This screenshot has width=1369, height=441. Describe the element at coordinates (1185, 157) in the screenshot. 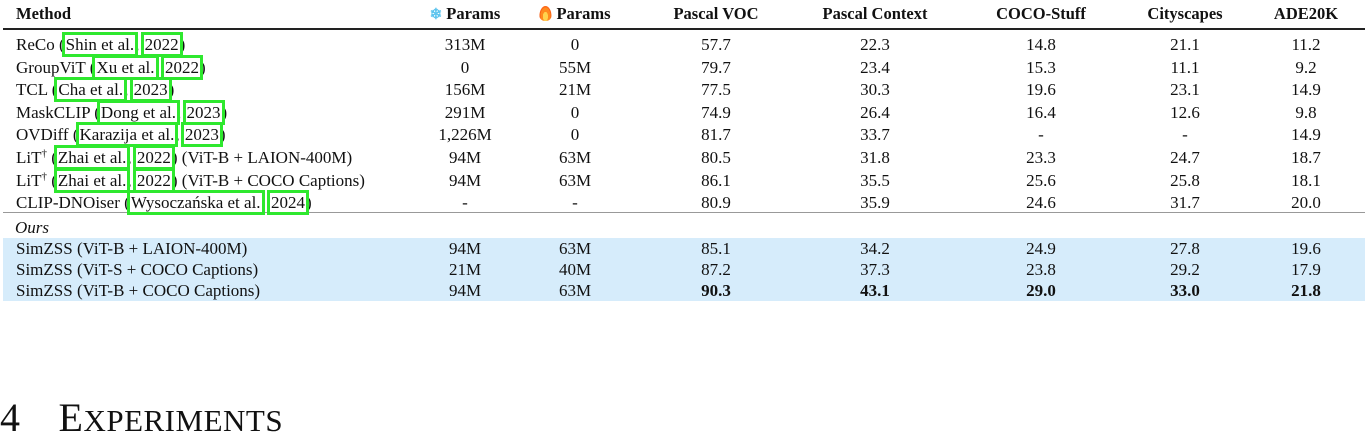

I see `city-cell: 24.7` at that location.